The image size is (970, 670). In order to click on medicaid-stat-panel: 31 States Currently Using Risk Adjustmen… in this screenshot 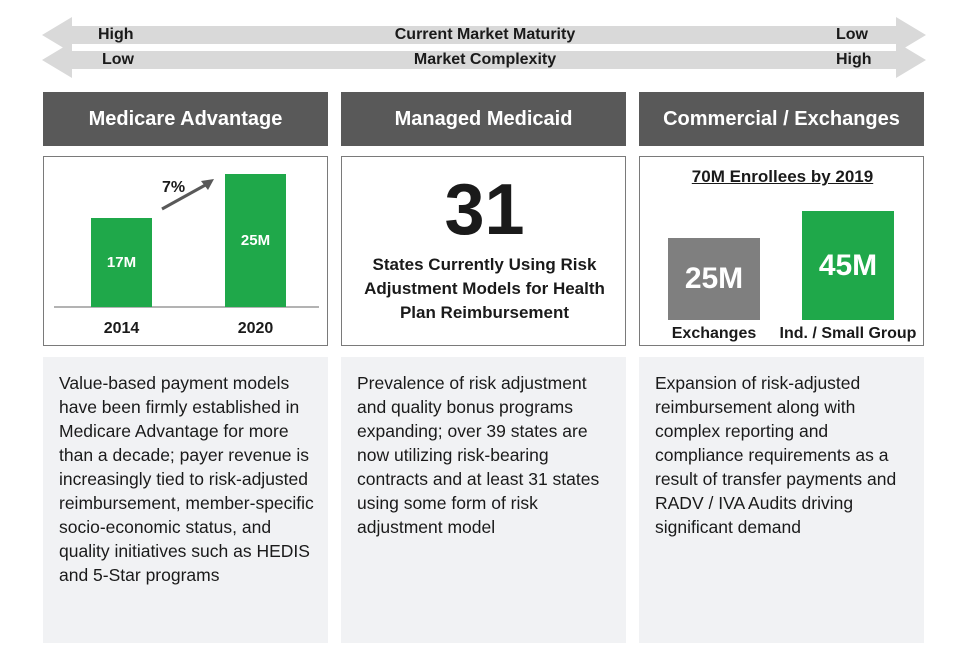, I will do `click(483, 251)`.